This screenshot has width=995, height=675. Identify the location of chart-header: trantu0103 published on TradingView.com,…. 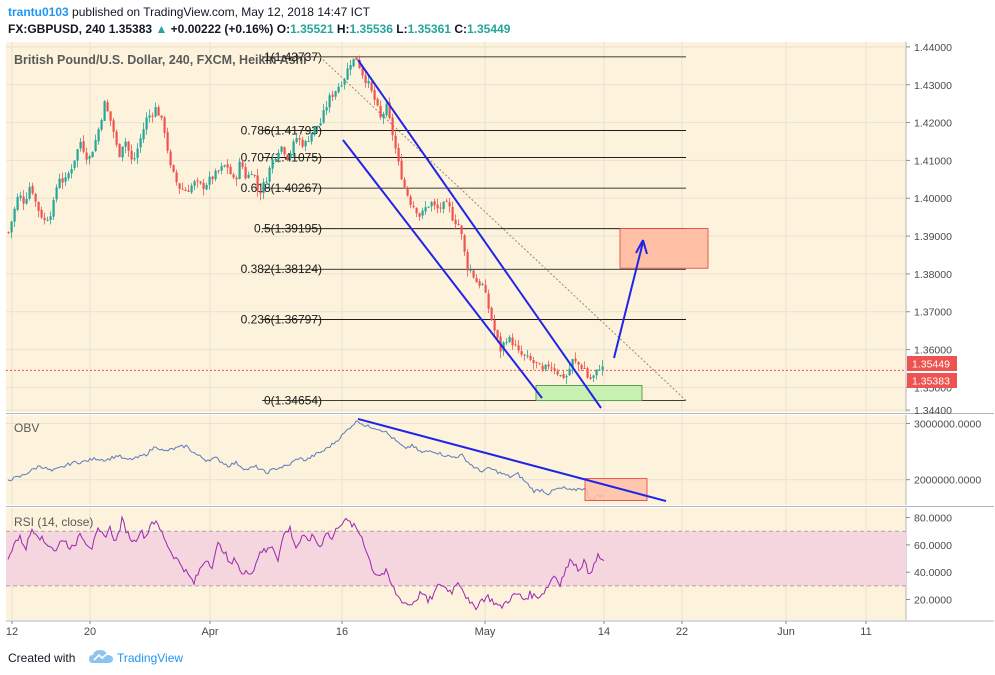
(497, 20).